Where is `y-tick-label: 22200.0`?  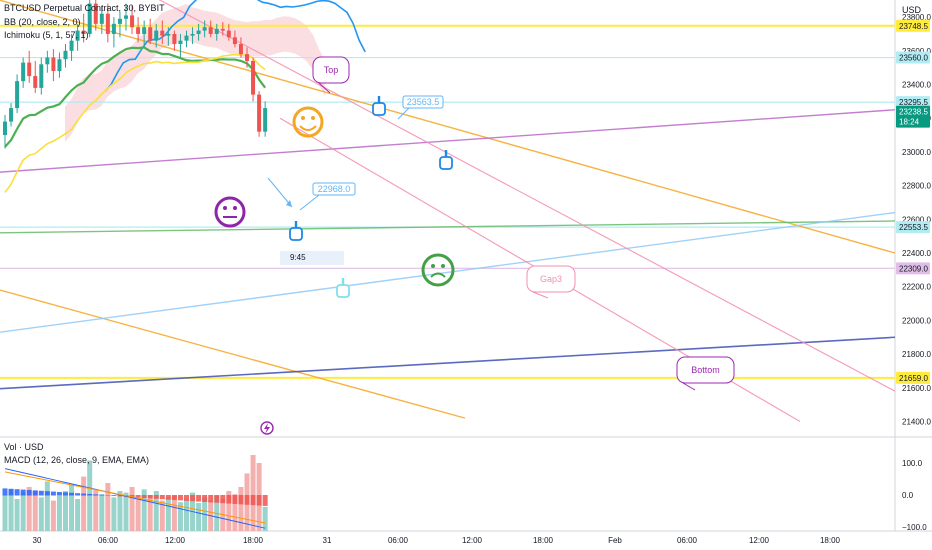
y-tick-label: 22200.0 is located at coordinates (916, 287).